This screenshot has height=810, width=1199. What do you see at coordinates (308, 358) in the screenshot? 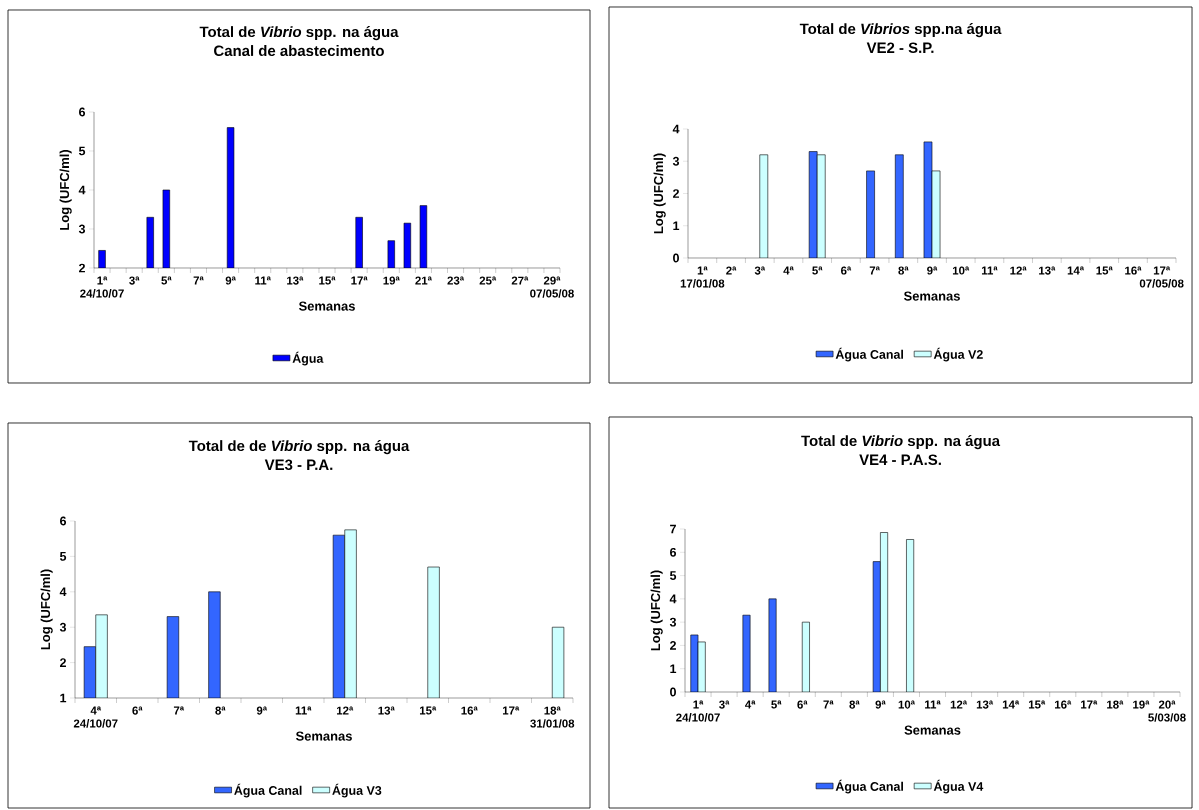
I see `legend-label: Água` at bounding box center [308, 358].